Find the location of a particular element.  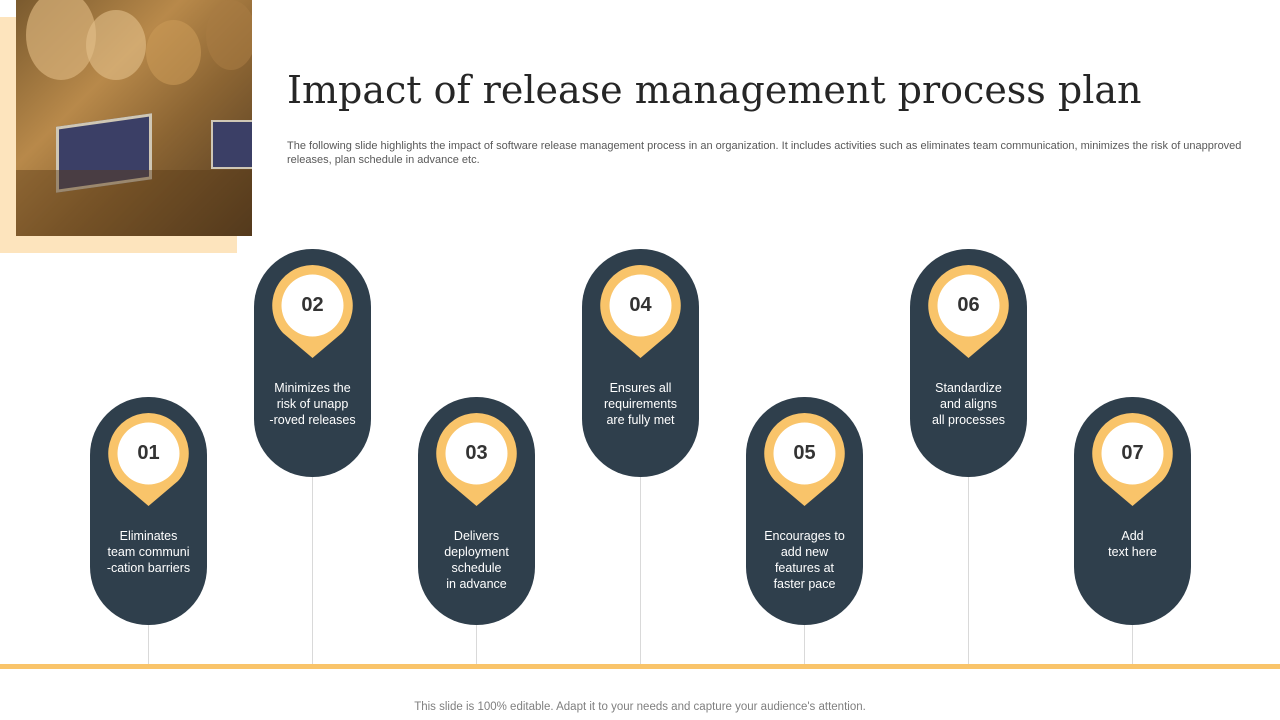

step-04-badge: 04 is located at coordinates (640, 311).